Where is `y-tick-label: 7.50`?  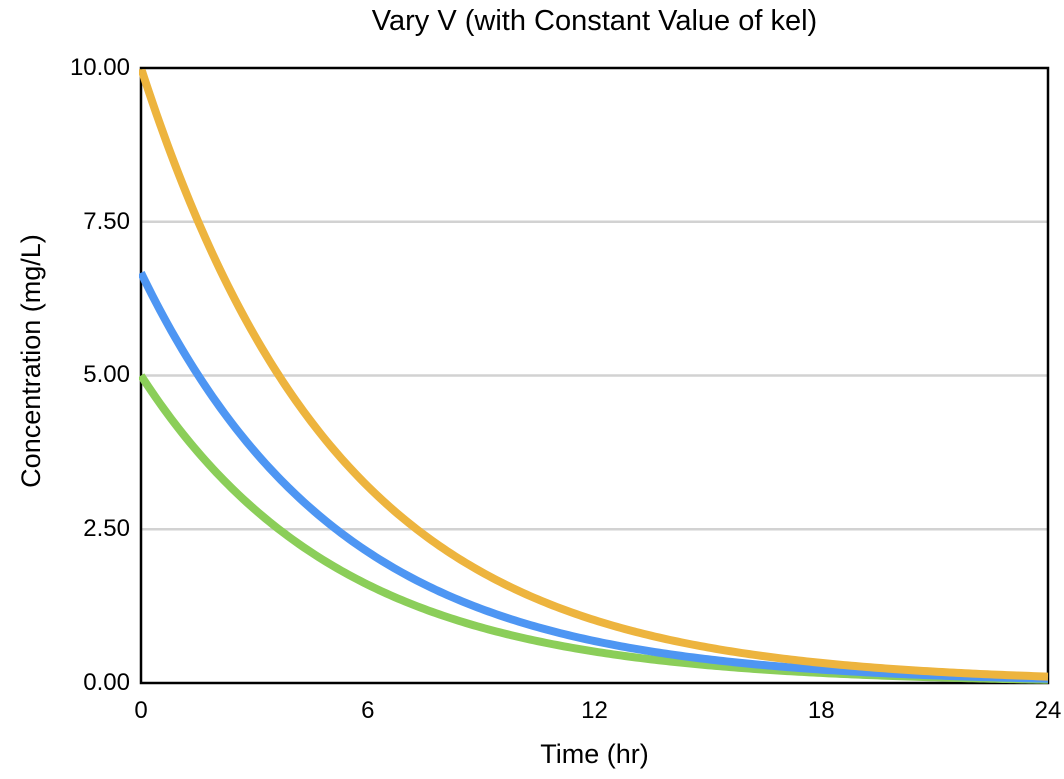
y-tick-label: 7.50 is located at coordinates (106, 221).